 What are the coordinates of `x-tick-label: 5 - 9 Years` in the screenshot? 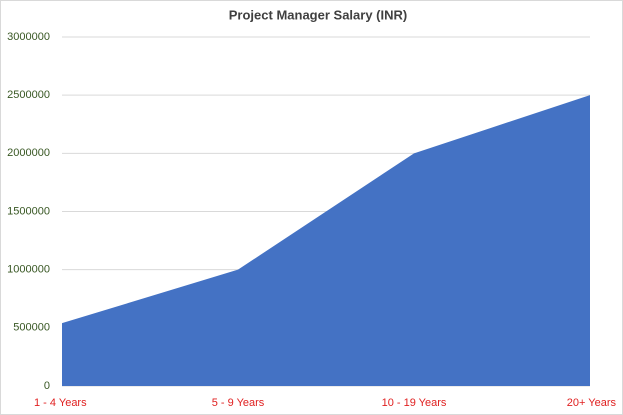 It's located at (238, 403).